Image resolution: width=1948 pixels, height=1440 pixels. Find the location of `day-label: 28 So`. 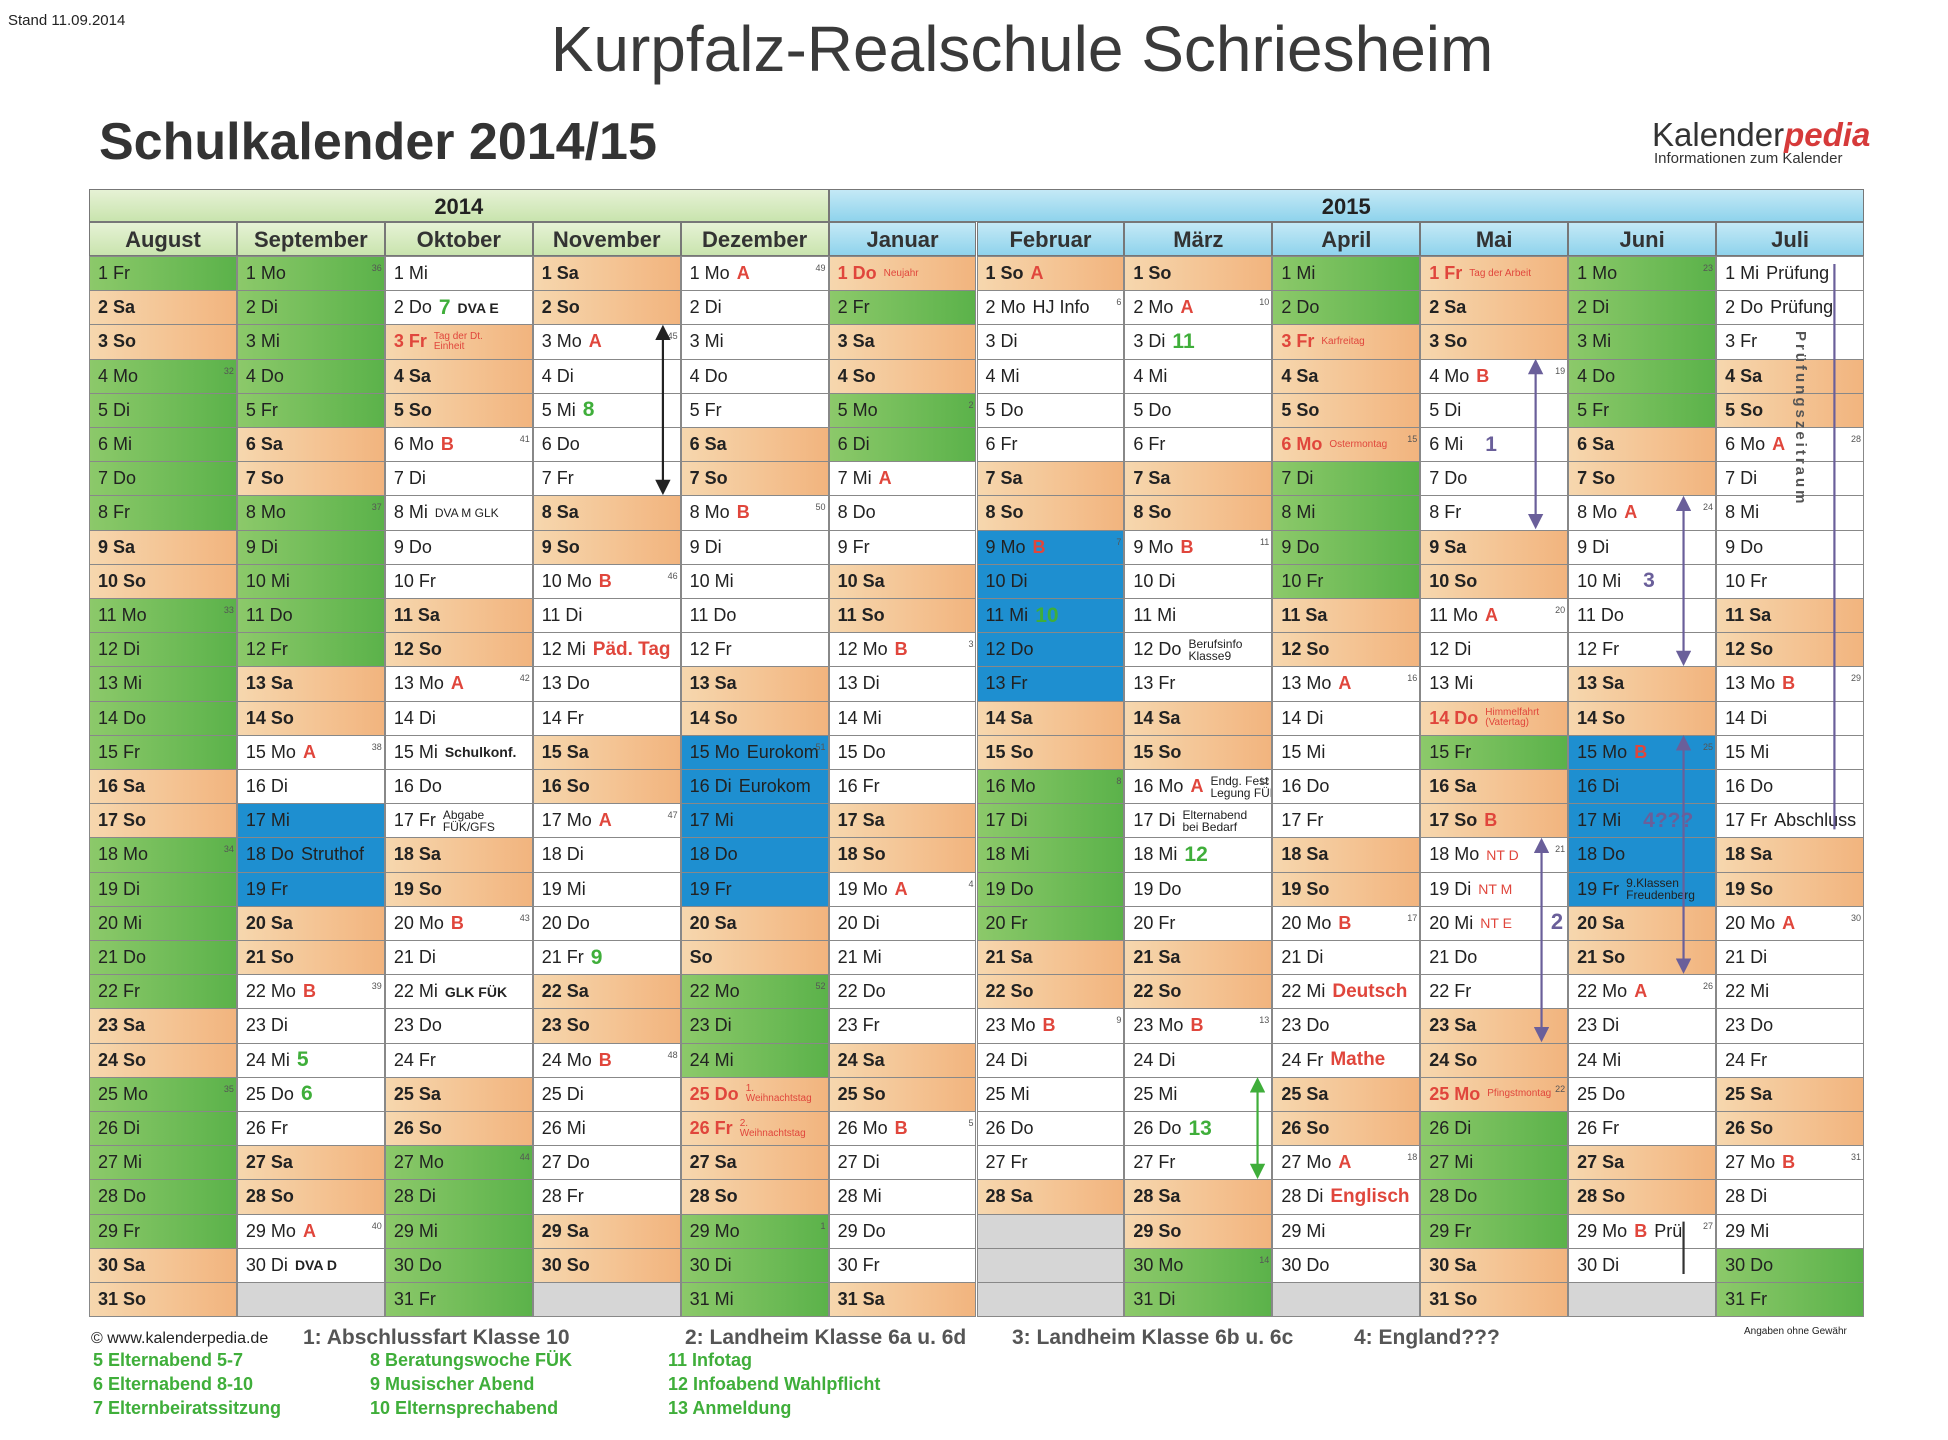

day-label: 28 So is located at coordinates (269, 1196).